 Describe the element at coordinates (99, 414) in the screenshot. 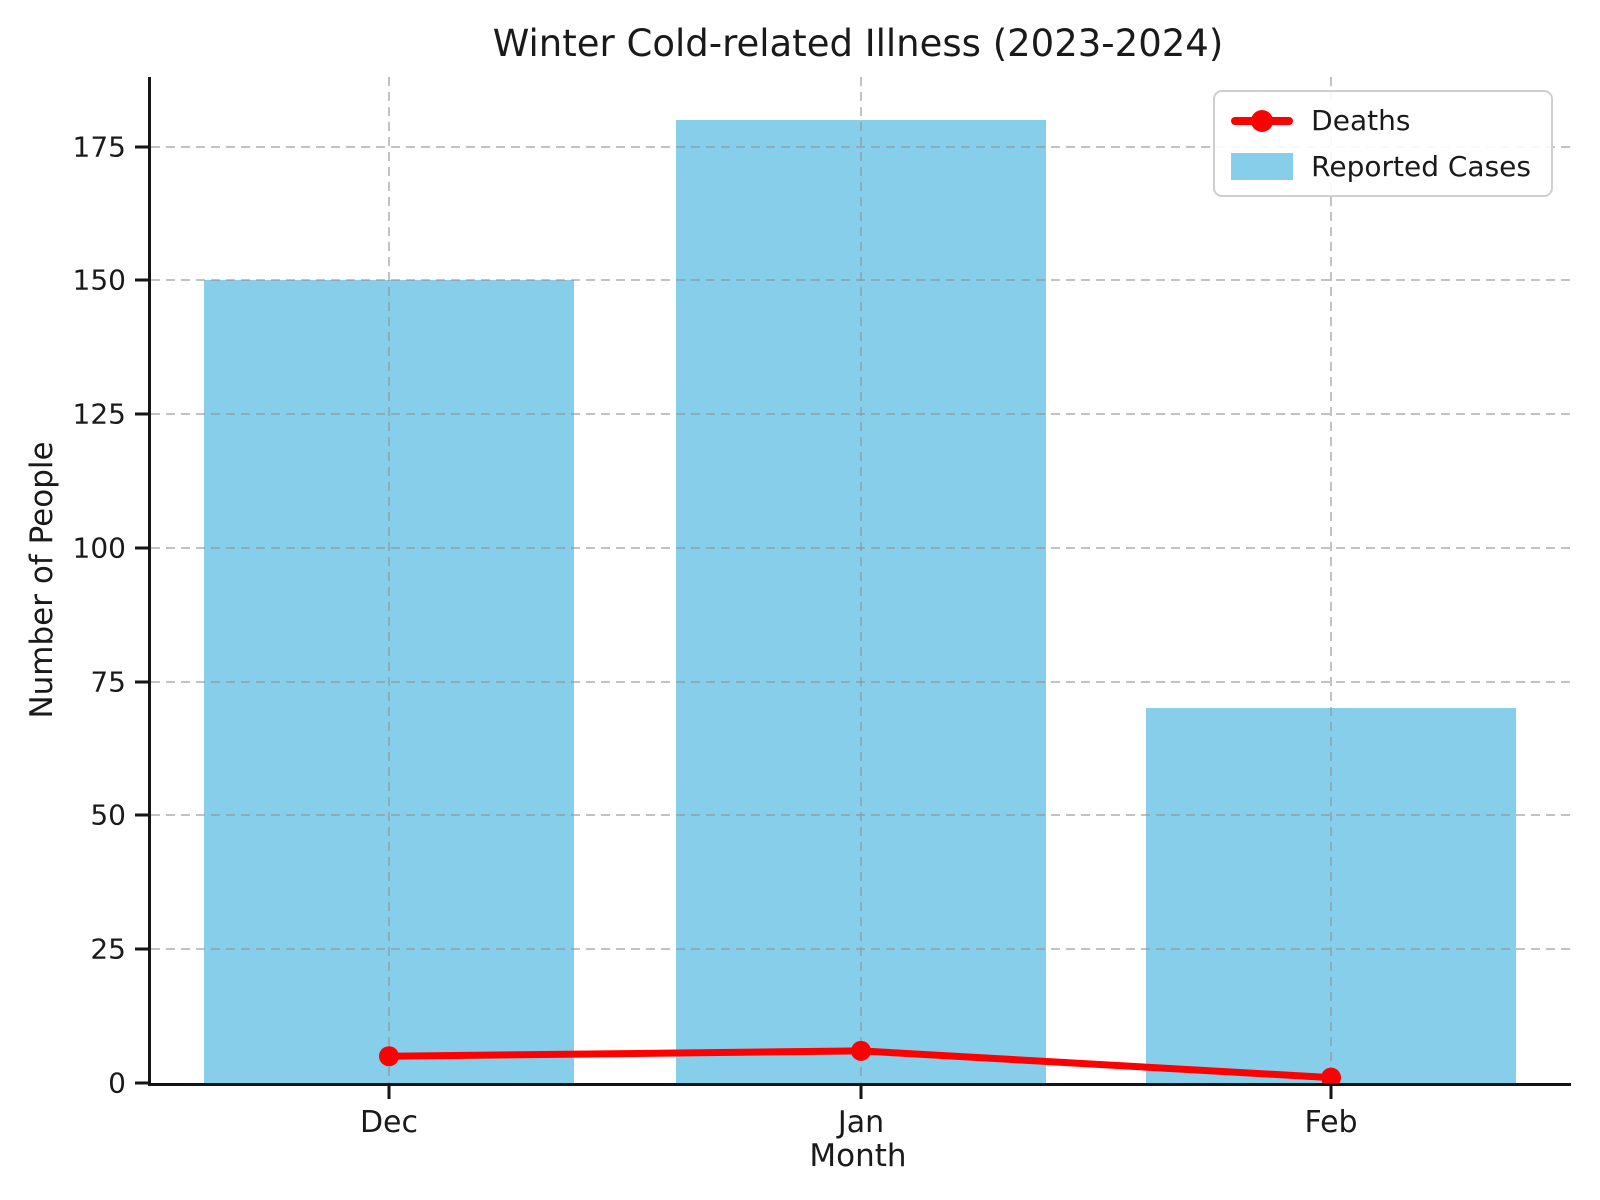

I see `ytick-label-125: 125` at that location.